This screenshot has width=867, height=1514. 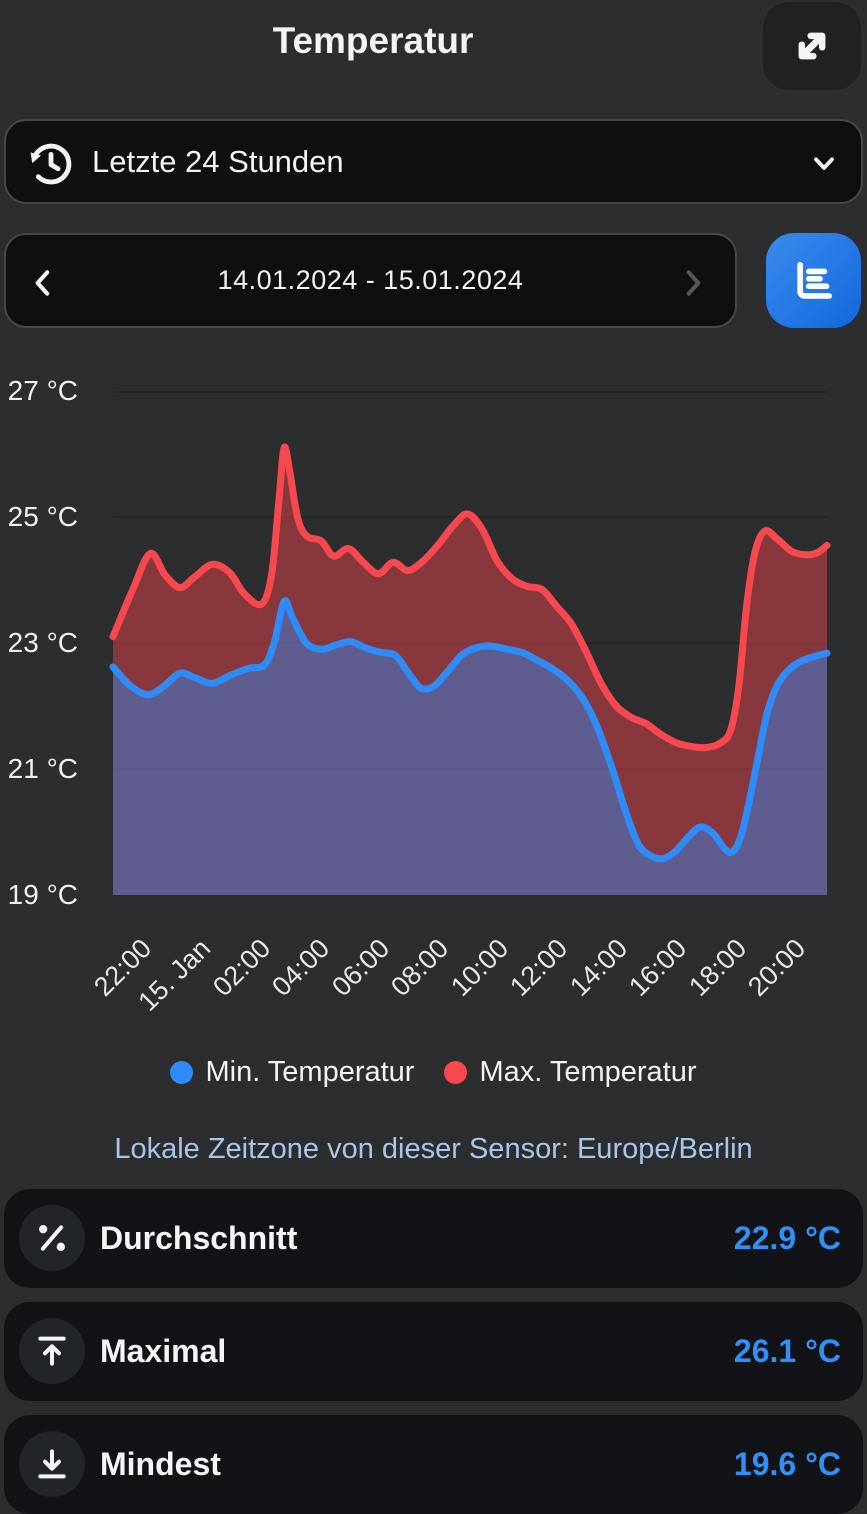 I want to click on y-axis-label: 21 °C, so click(x=42, y=768).